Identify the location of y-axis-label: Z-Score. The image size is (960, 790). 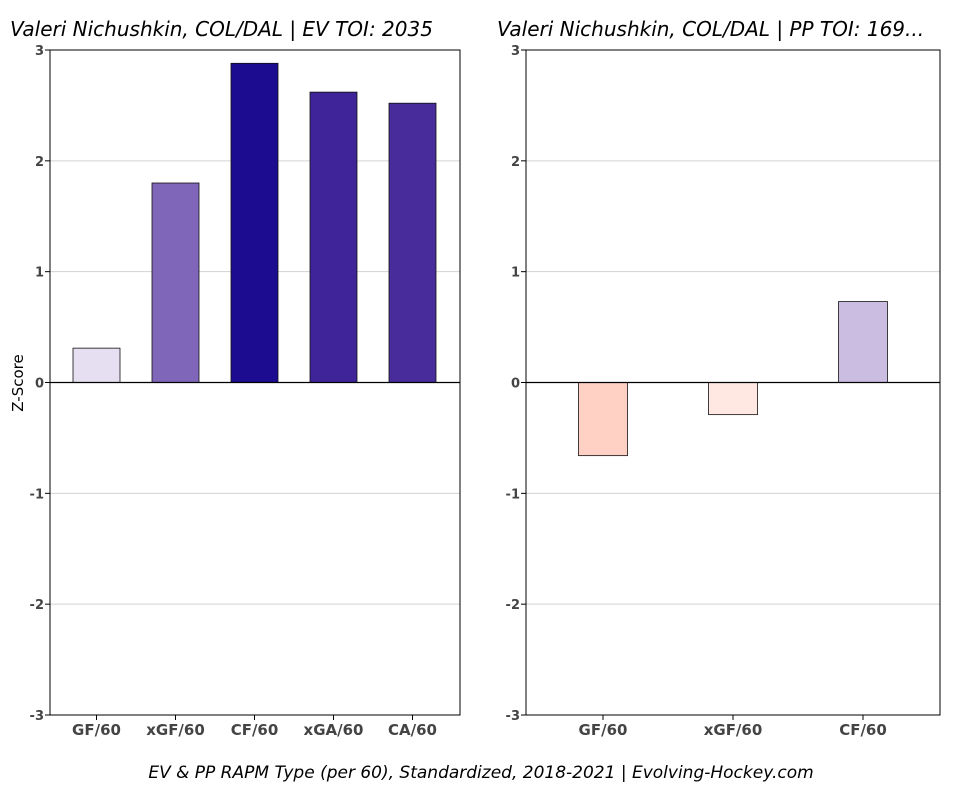
(18, 382).